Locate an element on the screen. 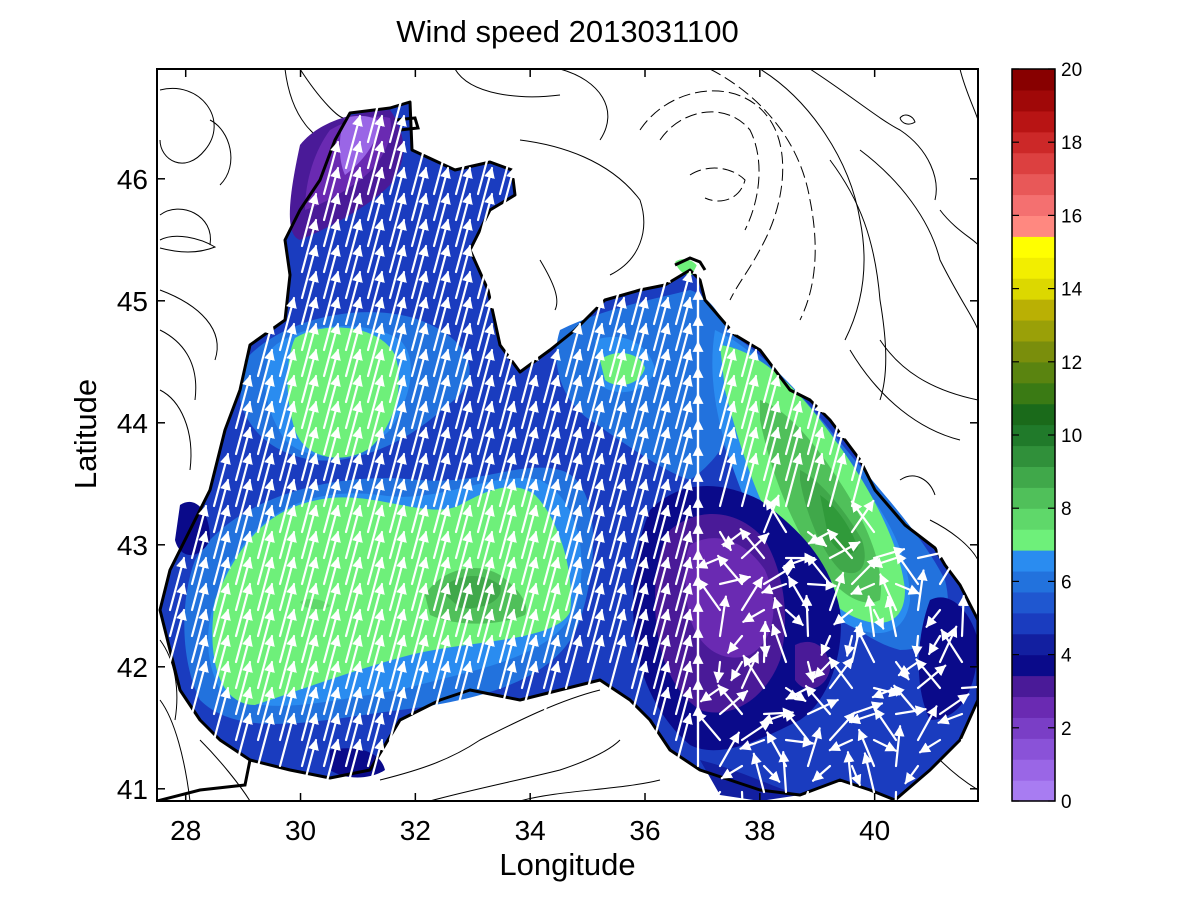  x-tick-label: 36 is located at coordinates (644, 830).